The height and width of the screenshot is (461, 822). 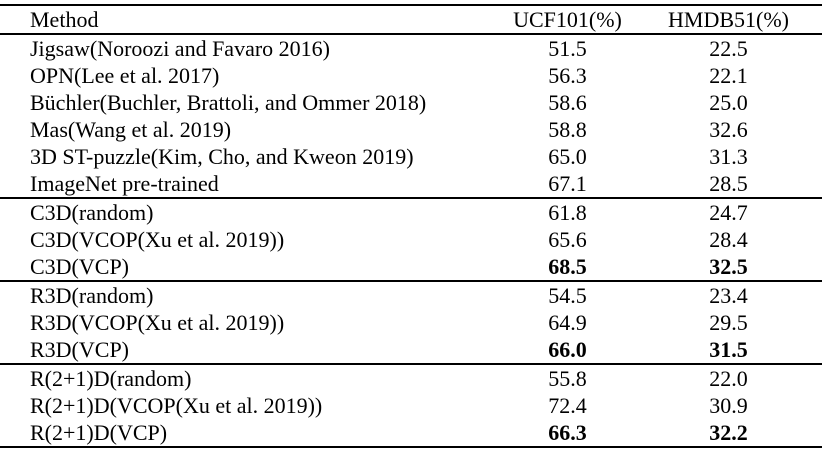 I want to click on column-header-ucf101: UCF101(%), so click(x=567, y=19).